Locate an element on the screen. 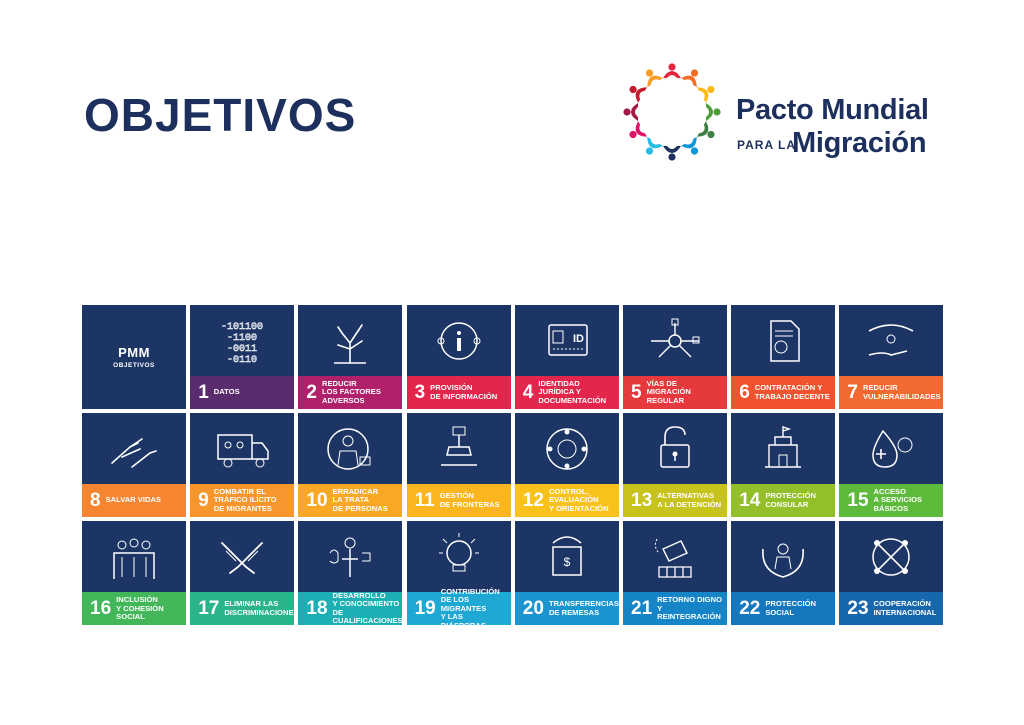 Image resolution: width=1024 pixels, height=725 pixels. objective-band: 21 RETORNO DIGNO Y REINTEGRACIÓN is located at coordinates (675, 609).